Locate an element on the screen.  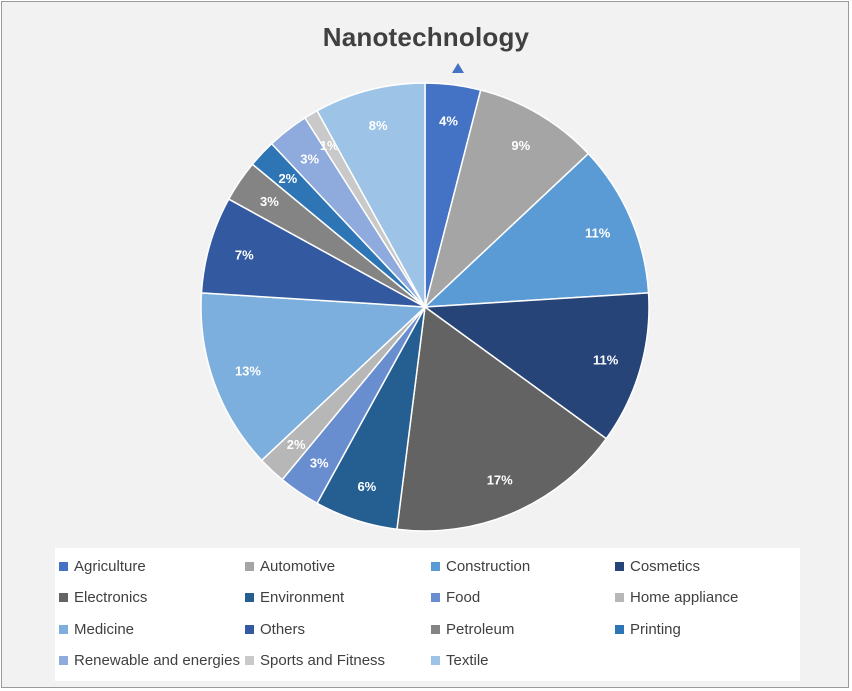
legend-item-renewable-and-energies: Renewable and energies is located at coordinates (149, 660).